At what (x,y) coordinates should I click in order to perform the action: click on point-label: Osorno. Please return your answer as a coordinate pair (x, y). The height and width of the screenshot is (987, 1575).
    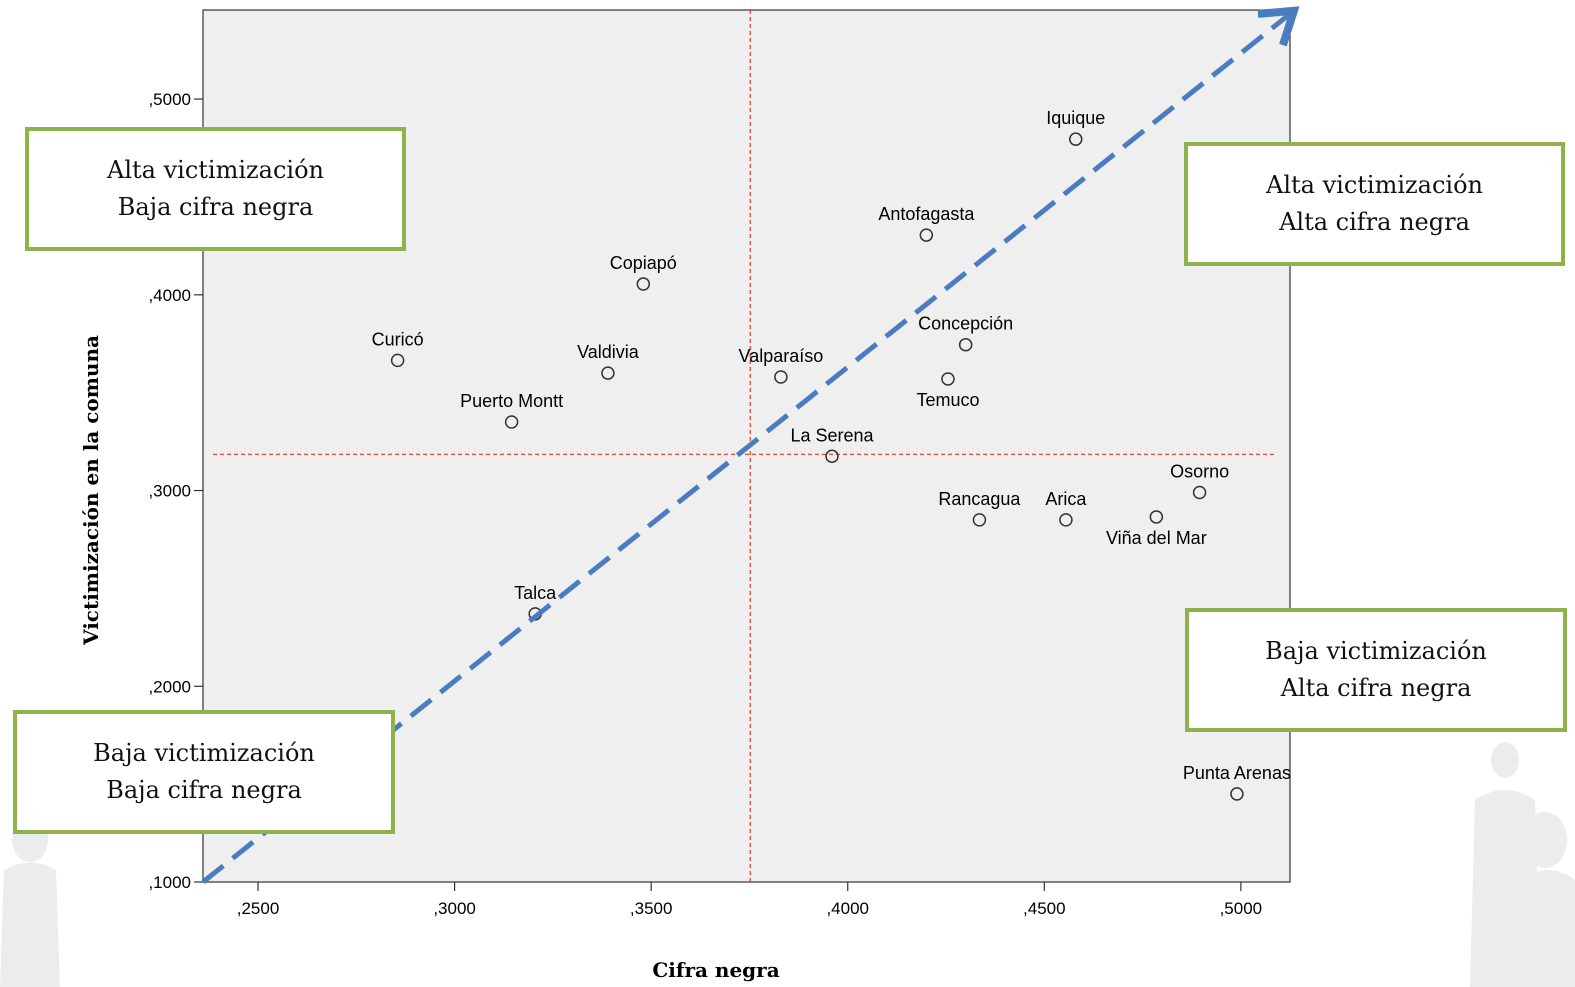
    Looking at the image, I should click on (1199, 471).